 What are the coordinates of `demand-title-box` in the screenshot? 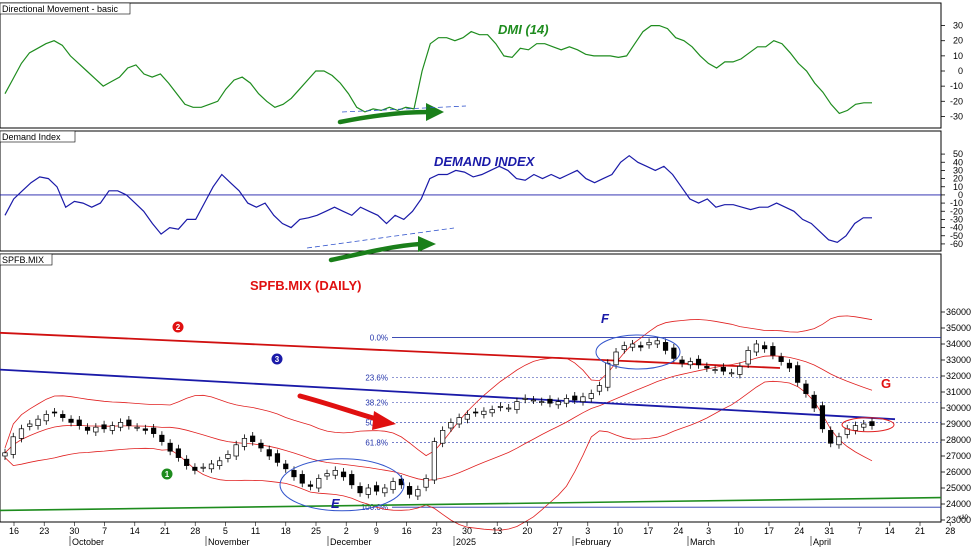 It's located at (38, 136).